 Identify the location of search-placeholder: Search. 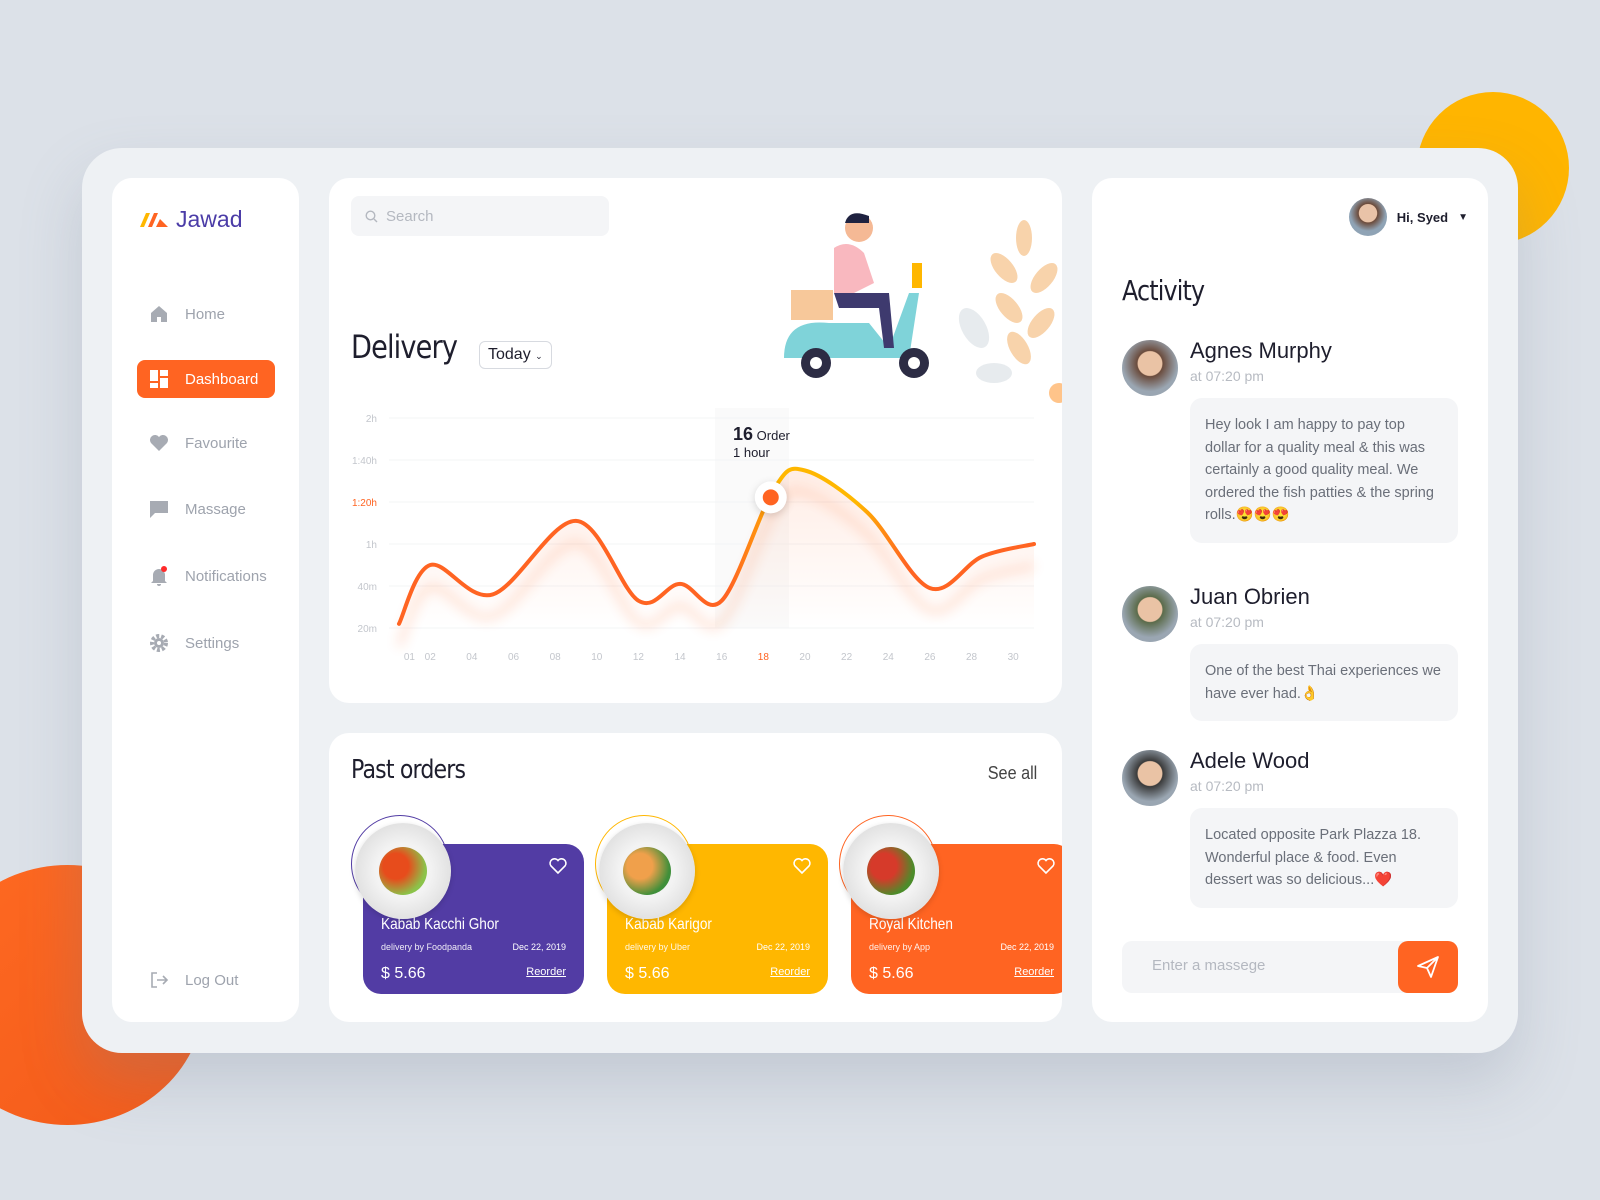
(410, 216).